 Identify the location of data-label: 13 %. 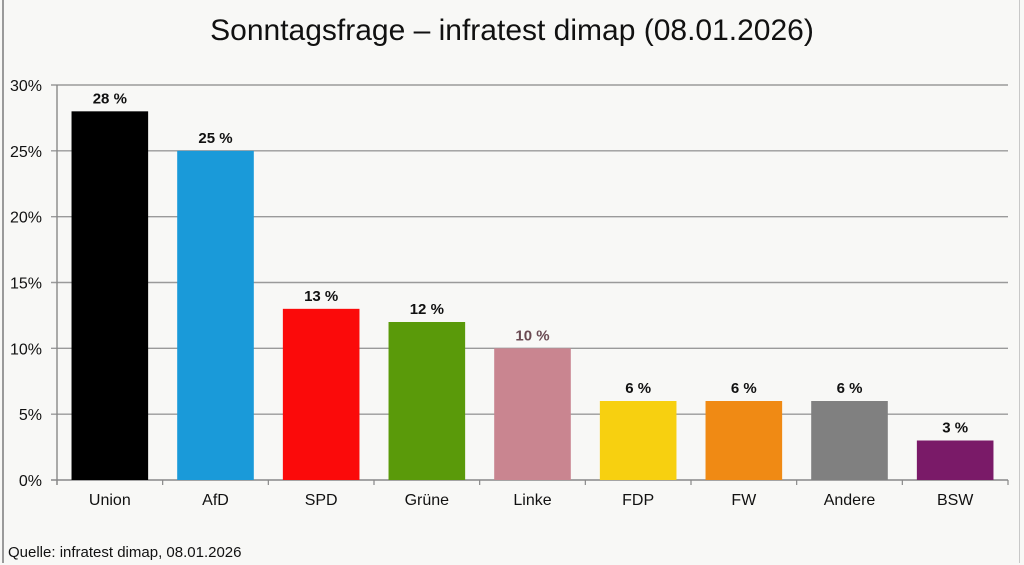
(321, 296).